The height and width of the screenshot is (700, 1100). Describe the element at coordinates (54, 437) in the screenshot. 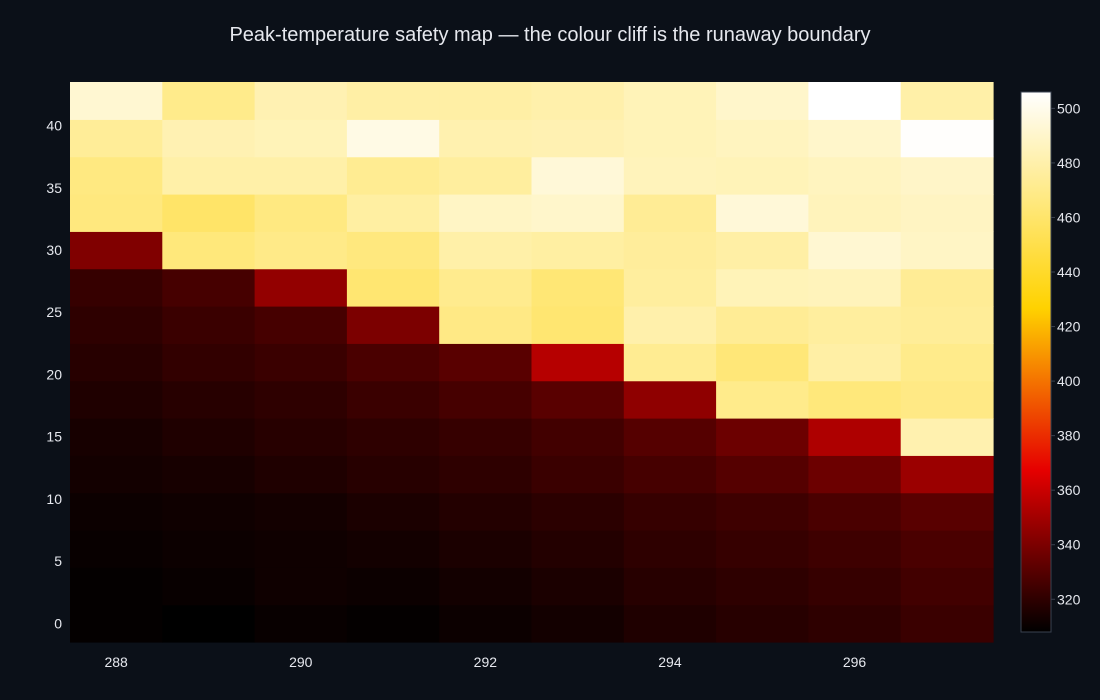

I see `y-tick-label: 15` at that location.